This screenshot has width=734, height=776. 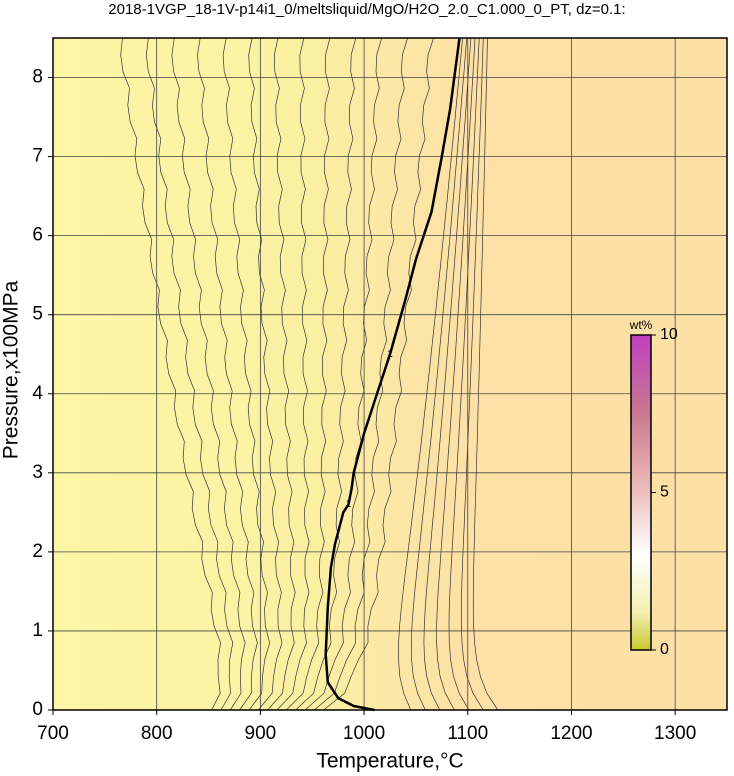 What do you see at coordinates (664, 492) in the screenshot?
I see `colorbar-tick-label: 5` at bounding box center [664, 492].